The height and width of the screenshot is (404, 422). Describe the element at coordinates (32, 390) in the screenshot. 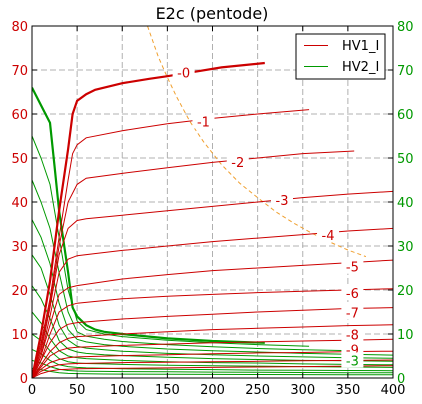

I see `x-tick-label: 0` at that location.